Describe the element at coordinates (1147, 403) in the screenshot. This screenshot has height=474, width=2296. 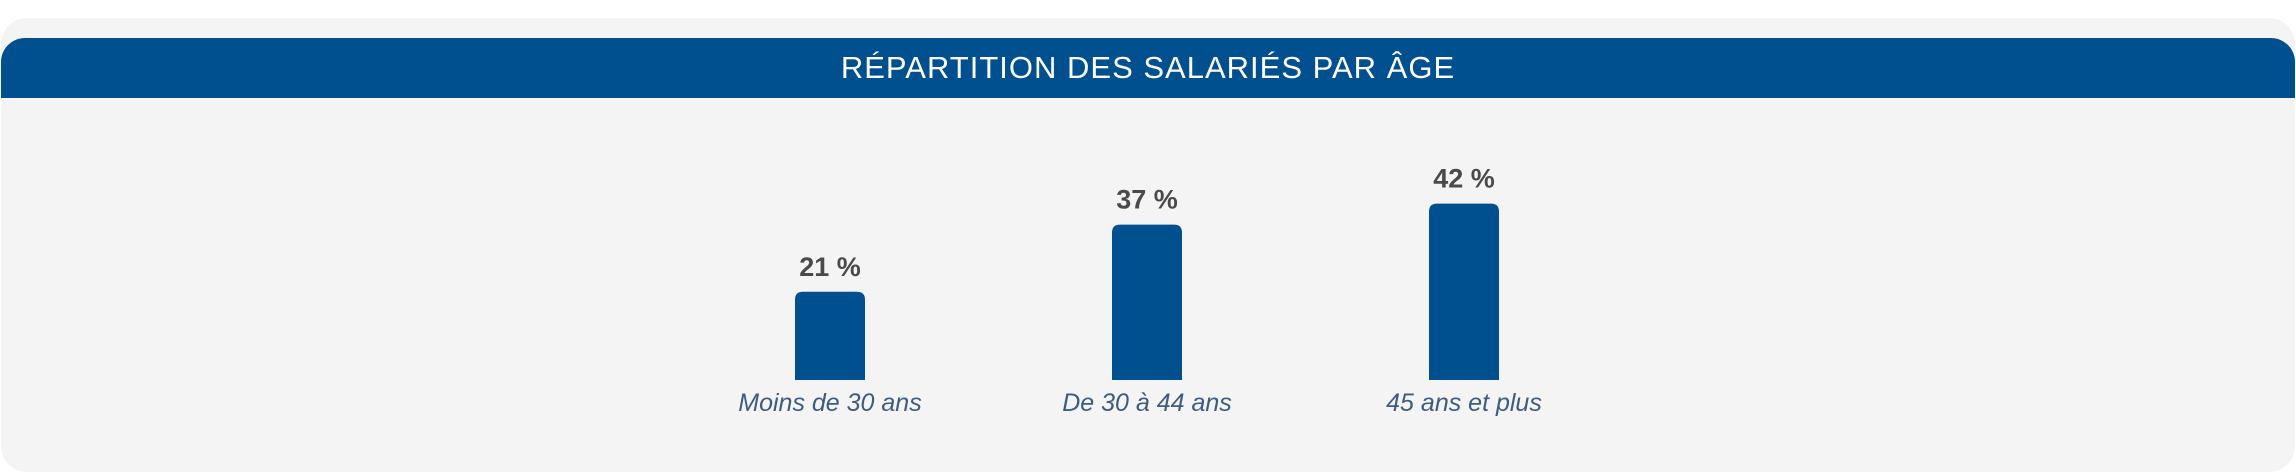
I see `category-label-2: De 30 à 44 ans` at that location.